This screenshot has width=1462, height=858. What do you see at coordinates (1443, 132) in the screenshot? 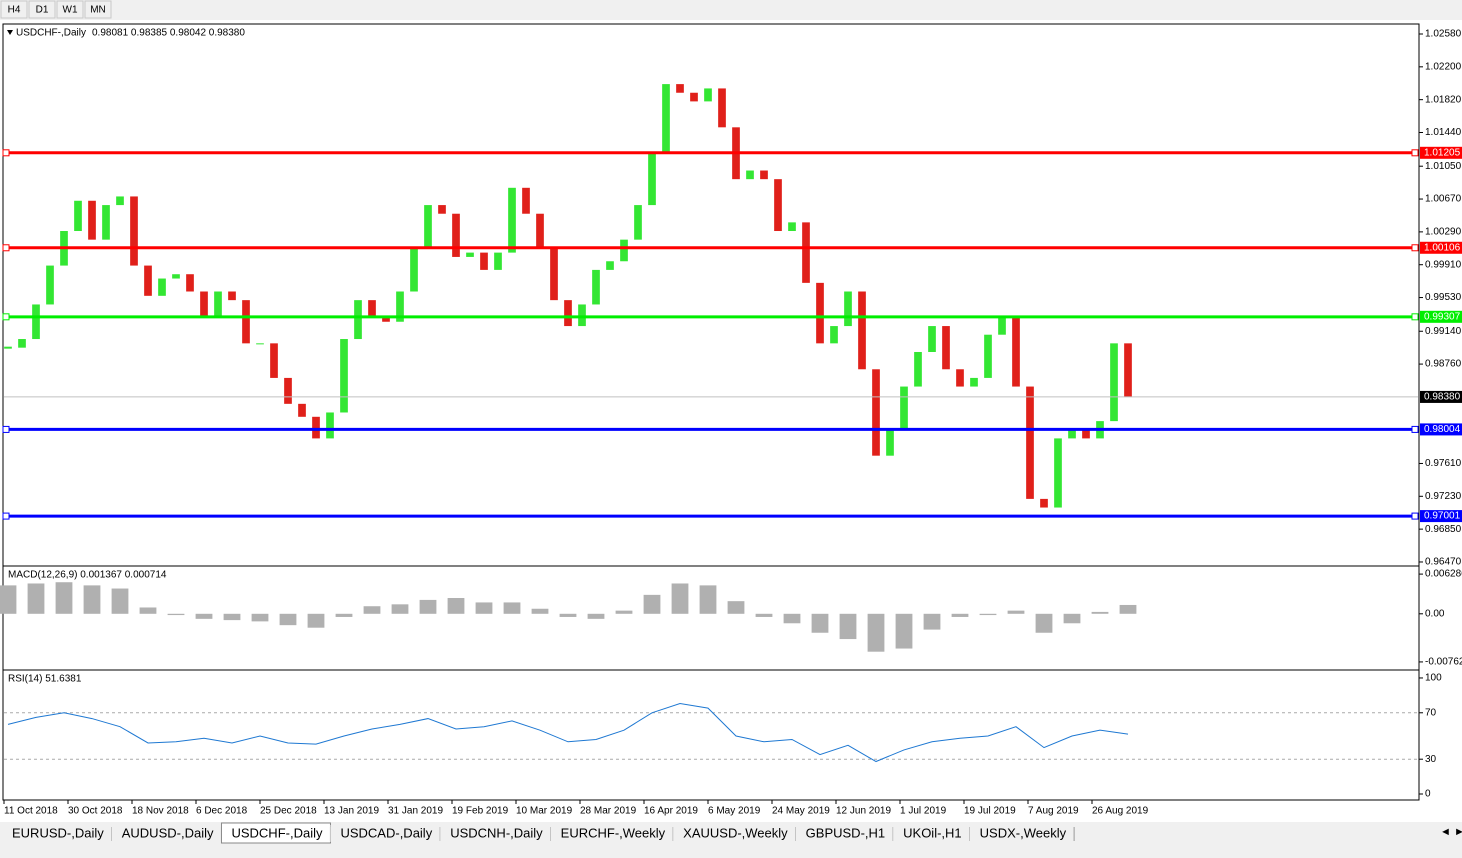
I see `y-tick-label: 1.01440` at bounding box center [1443, 132].